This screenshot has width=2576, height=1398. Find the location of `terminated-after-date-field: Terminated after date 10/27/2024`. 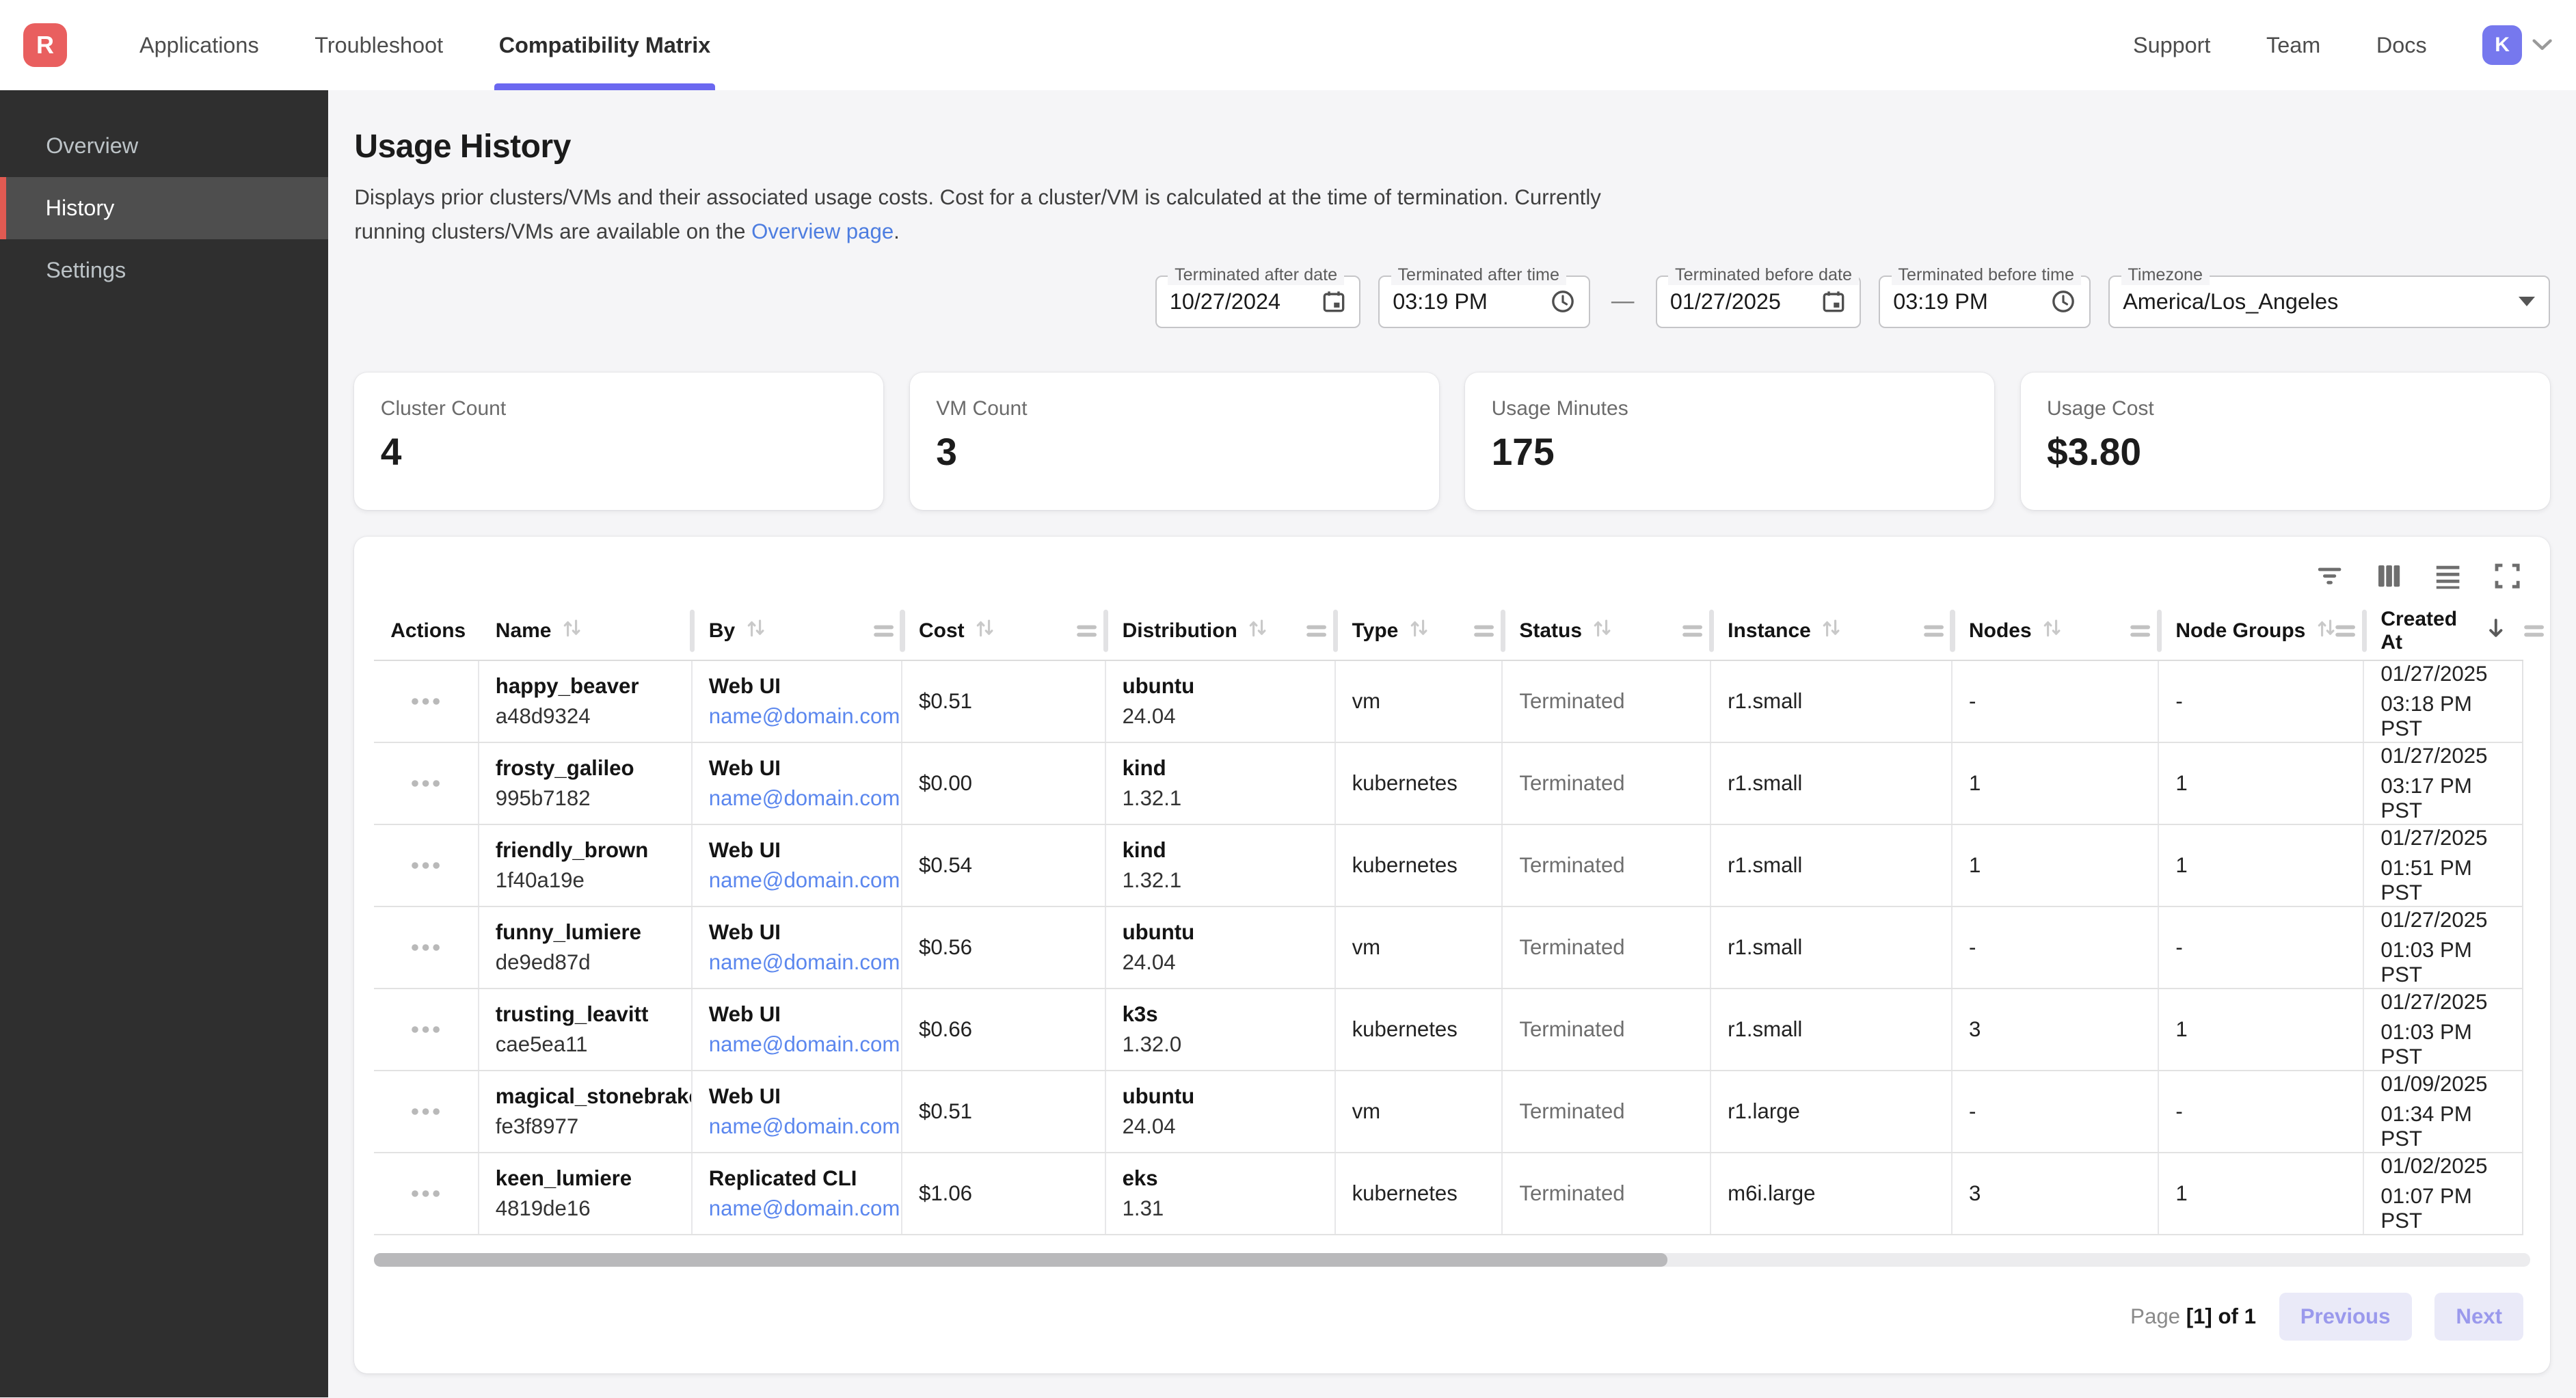

terminated-after-date-field: Terminated after date 10/27/2024 is located at coordinates (1257, 301).